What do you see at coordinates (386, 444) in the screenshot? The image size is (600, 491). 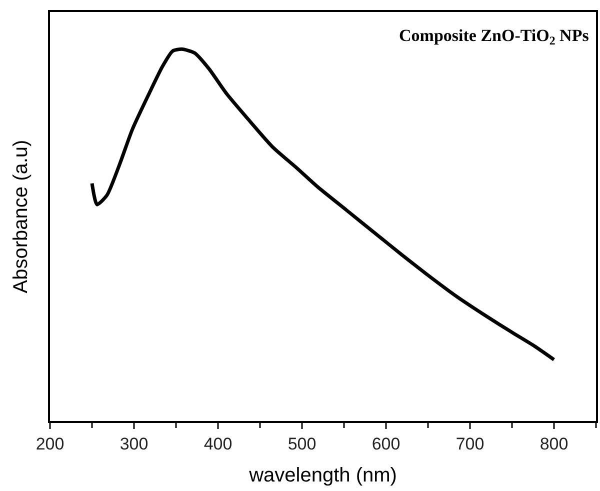 I see `x-tick-label: 600` at bounding box center [386, 444].